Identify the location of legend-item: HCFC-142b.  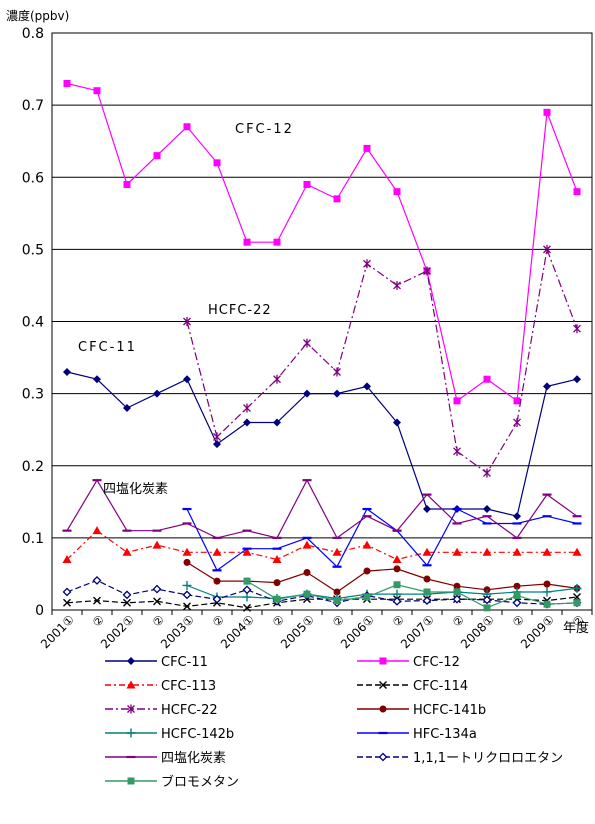
(169, 734).